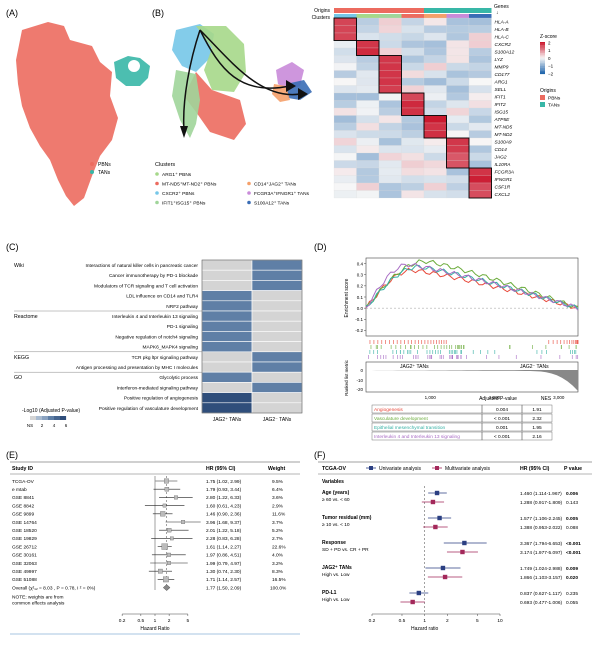  Describe the element at coordinates (169, 621) in the screenshot. I see `hr-axis-tick-label: 2` at that location.